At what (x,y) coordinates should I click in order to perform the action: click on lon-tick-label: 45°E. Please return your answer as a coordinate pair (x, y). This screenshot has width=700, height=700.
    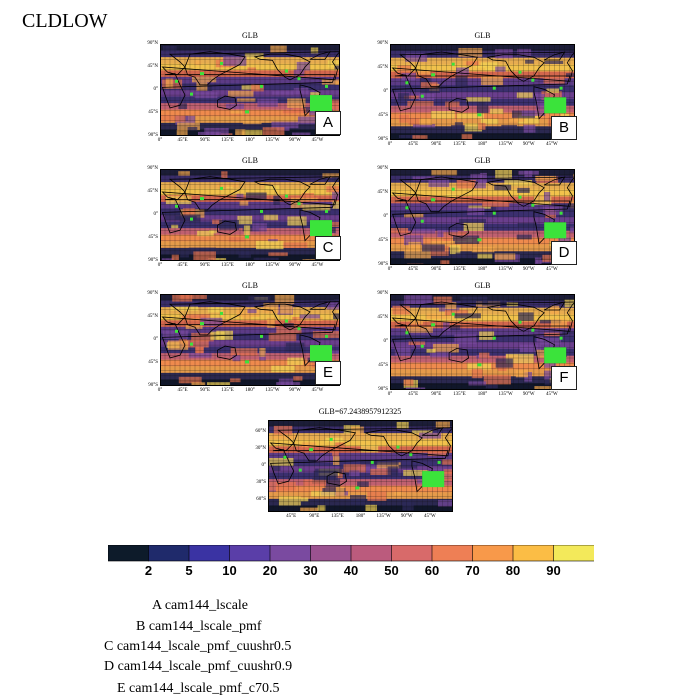
    Looking at the image, I should click on (182, 140).